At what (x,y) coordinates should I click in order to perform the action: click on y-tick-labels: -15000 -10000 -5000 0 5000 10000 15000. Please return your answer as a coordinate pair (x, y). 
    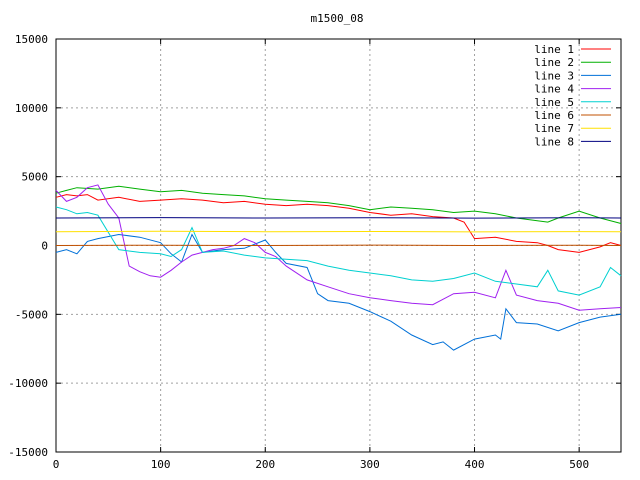
    Looking at the image, I should click on (28, 246).